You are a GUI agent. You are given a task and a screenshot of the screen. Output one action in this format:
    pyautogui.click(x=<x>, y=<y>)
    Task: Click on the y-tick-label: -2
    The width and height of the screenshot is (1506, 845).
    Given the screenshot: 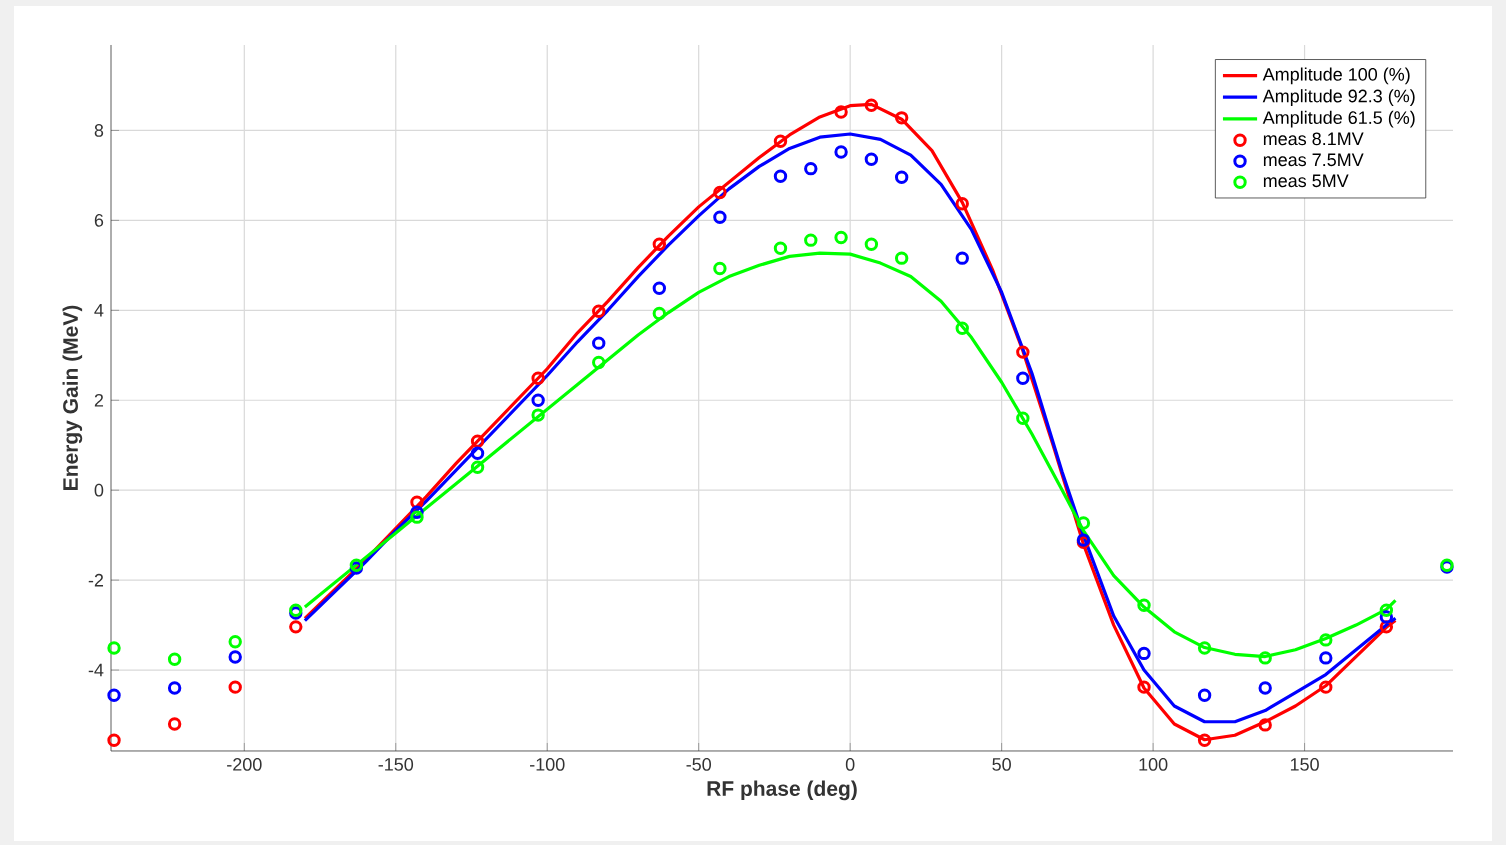 What is the action you would take?
    pyautogui.click(x=96, y=580)
    